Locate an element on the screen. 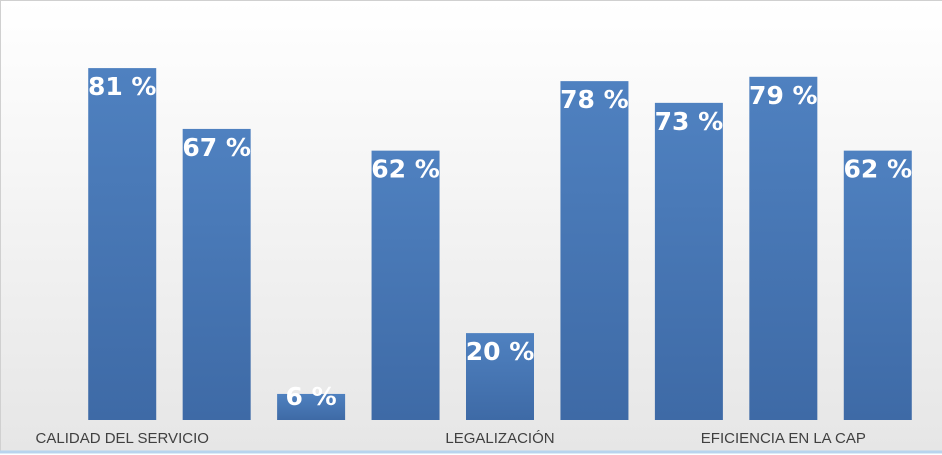 Image resolution: width=942 pixels, height=455 pixels. data-label: 81 % is located at coordinates (122, 86).